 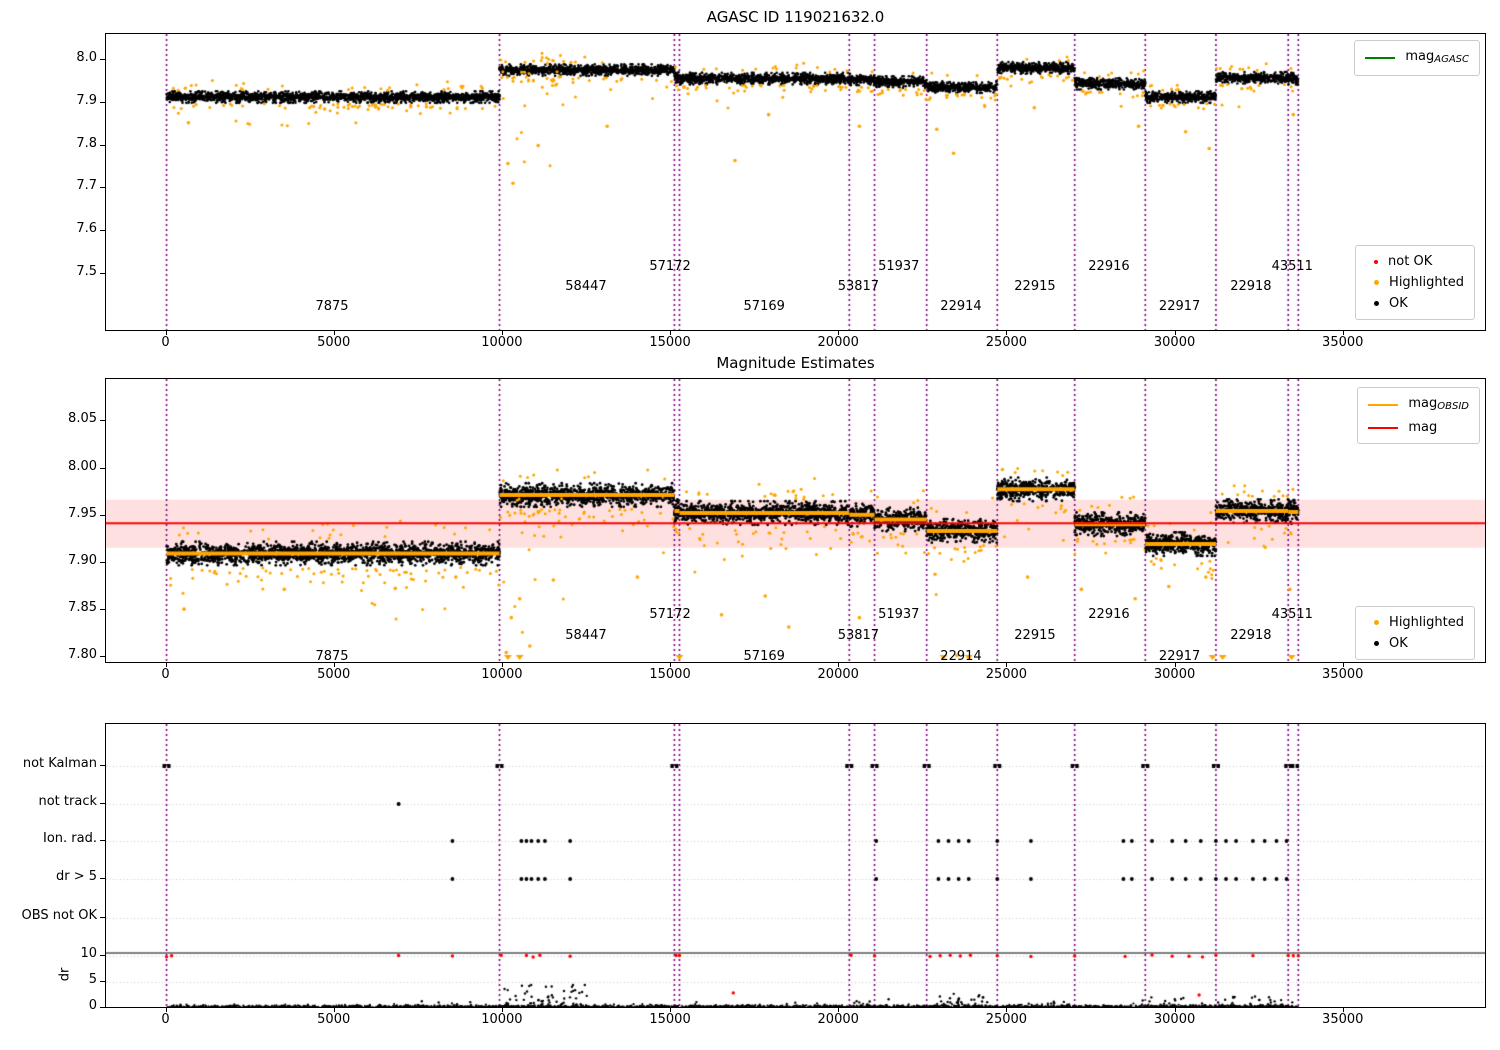 What do you see at coordinates (670, 266) in the screenshot?
I see `obsid-label-57172: 57172` at bounding box center [670, 266].